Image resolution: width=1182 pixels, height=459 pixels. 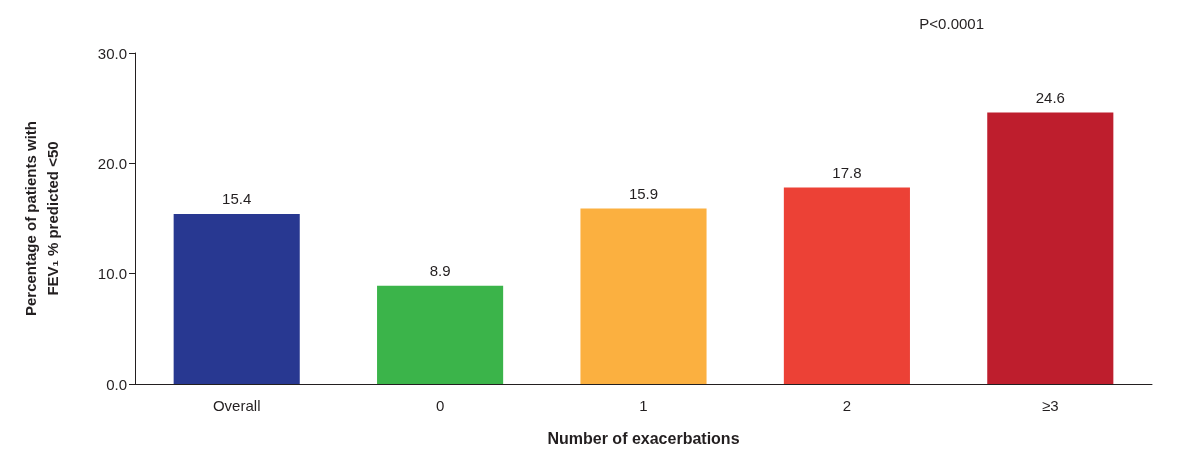 What do you see at coordinates (643, 405) in the screenshot?
I see `x-tick-label: 1` at bounding box center [643, 405].